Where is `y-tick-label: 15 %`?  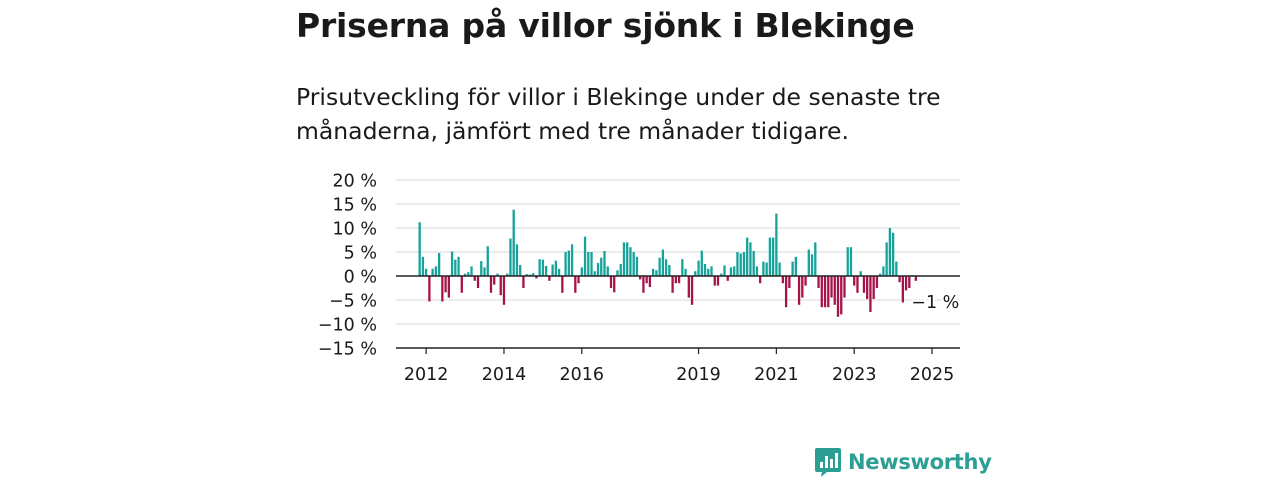
y-tick-label: 15 % is located at coordinates (355, 206).